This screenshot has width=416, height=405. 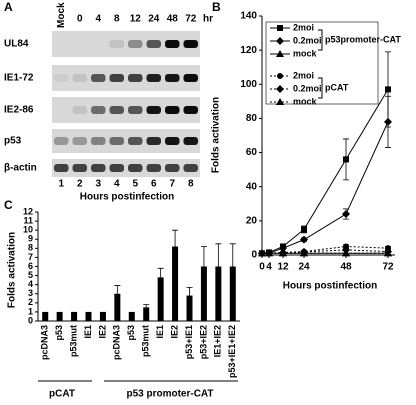 What do you see at coordinates (30, 320) in the screenshot?
I see `y-tick-label: 0` at bounding box center [30, 320].